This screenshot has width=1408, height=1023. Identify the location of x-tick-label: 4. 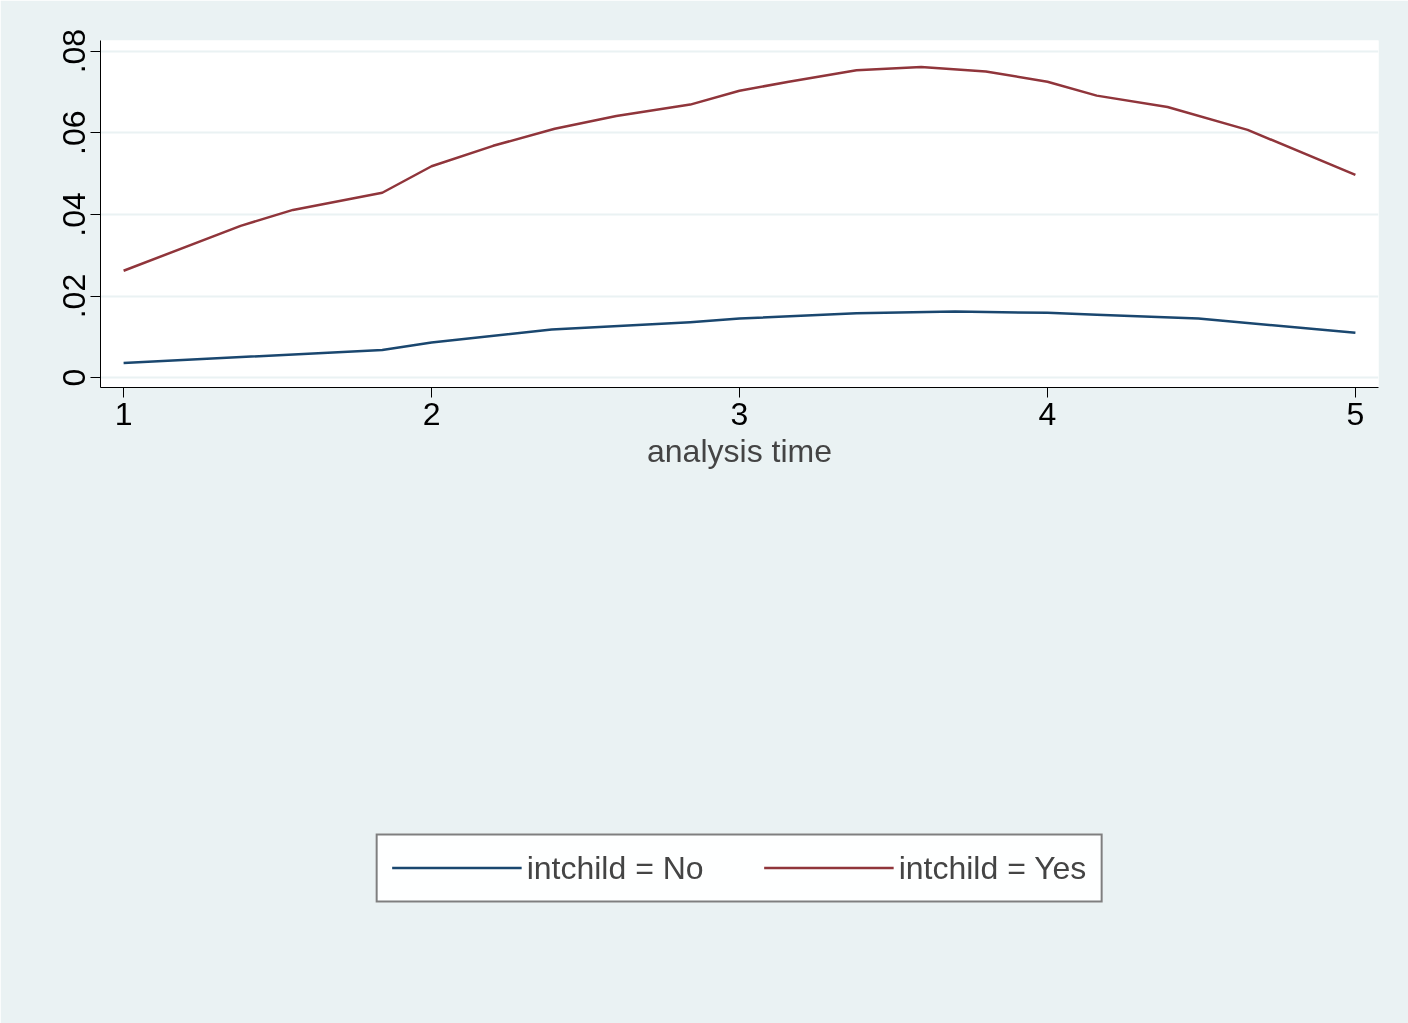
(1047, 413).